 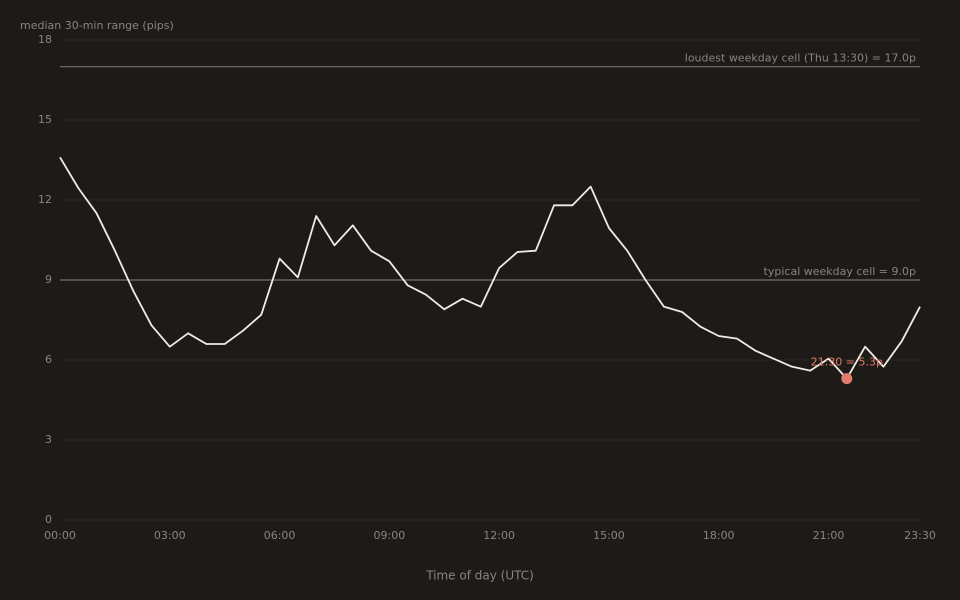 I want to click on x-tick-label: 18:00, so click(x=719, y=535).